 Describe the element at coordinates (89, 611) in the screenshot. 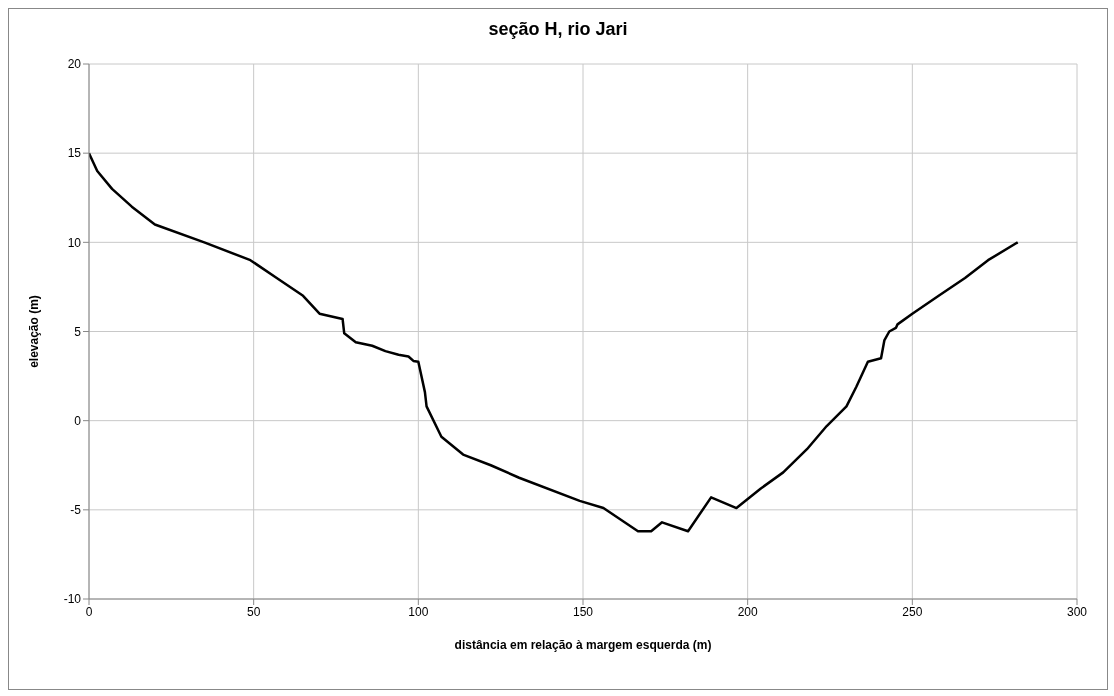

I see `x-tick-label: 0` at that location.